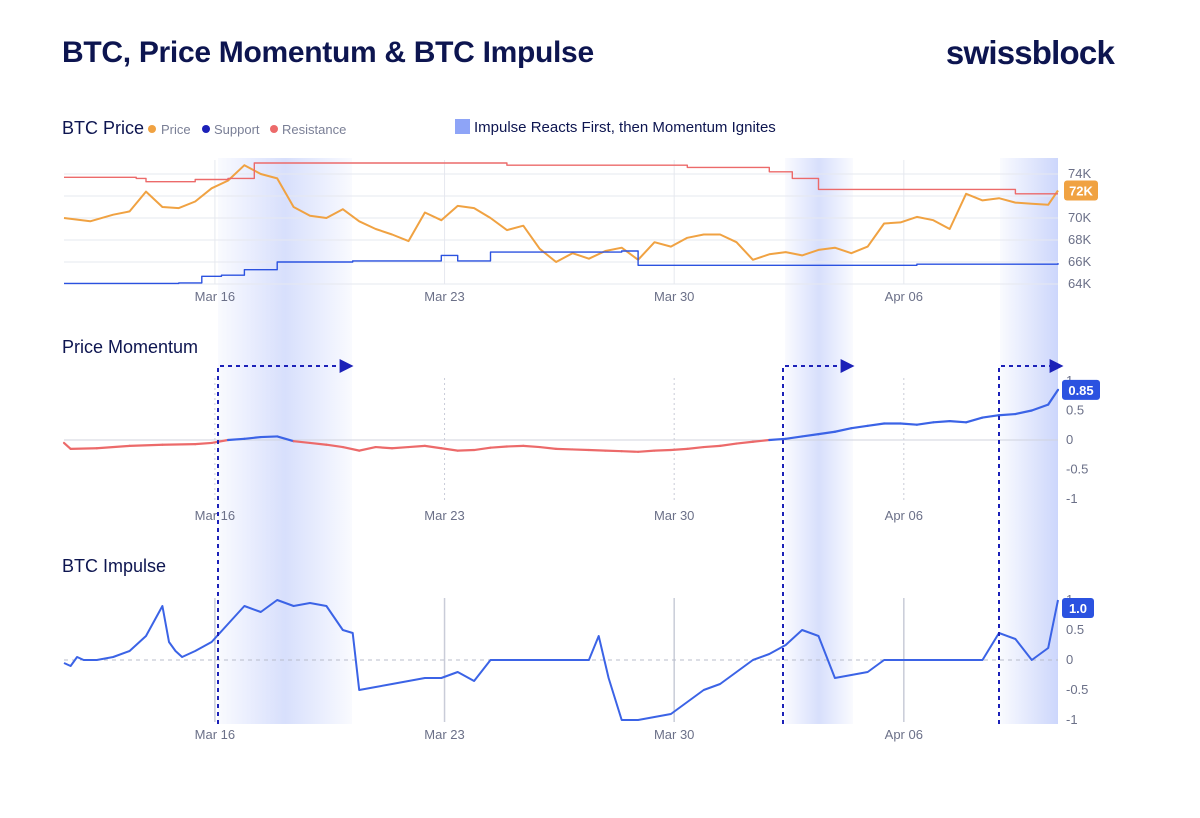 This screenshot has width=1200, height=818. What do you see at coordinates (462, 126) in the screenshot?
I see `legend-highlight-swatch` at bounding box center [462, 126].